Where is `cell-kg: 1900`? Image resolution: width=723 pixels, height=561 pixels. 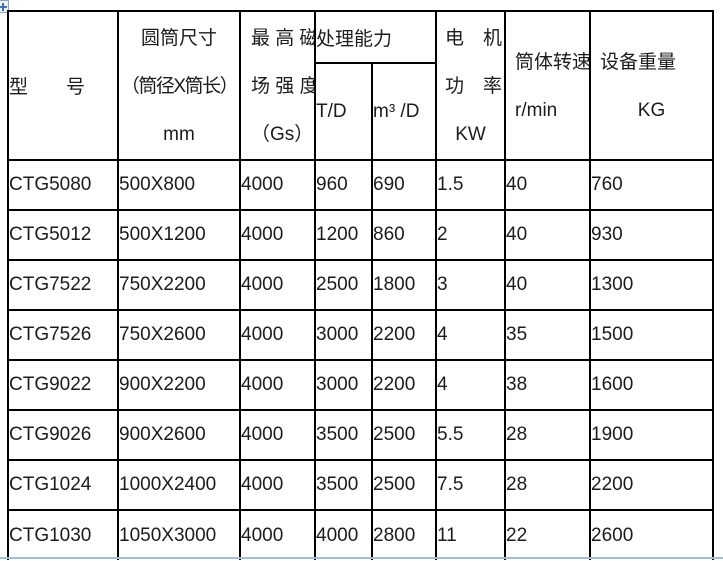
cell-kg: 1900 is located at coordinates (652, 435).